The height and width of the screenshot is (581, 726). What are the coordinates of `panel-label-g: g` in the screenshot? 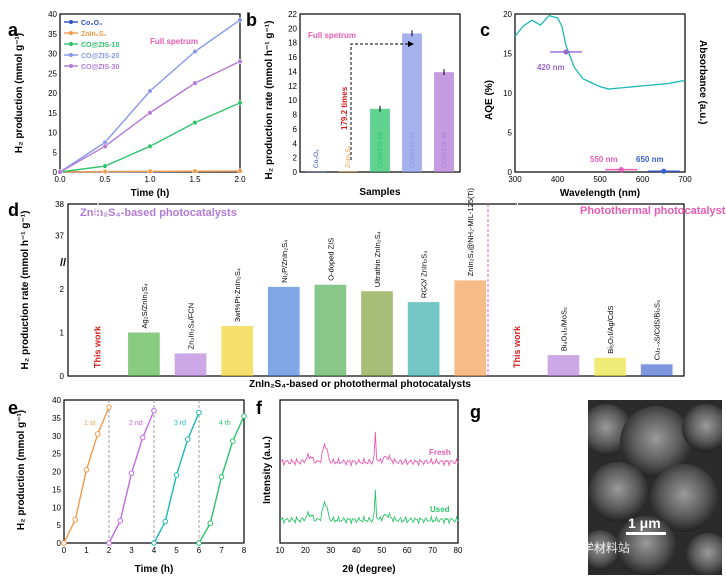 It's located at (475, 412).